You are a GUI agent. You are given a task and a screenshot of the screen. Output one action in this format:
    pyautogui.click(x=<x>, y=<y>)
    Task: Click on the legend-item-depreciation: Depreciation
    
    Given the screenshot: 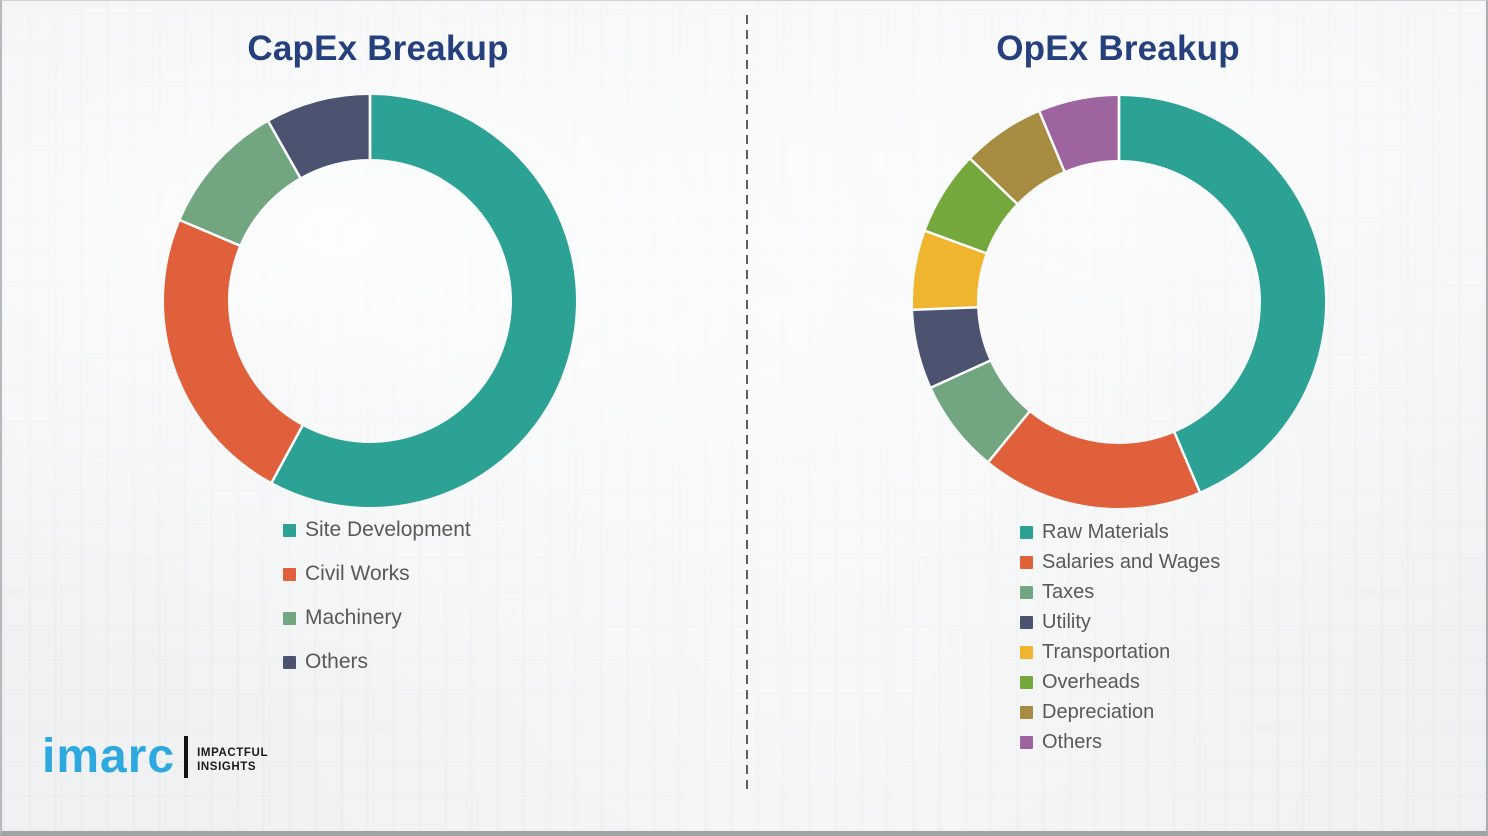 What is the action you would take?
    pyautogui.click(x=1120, y=712)
    